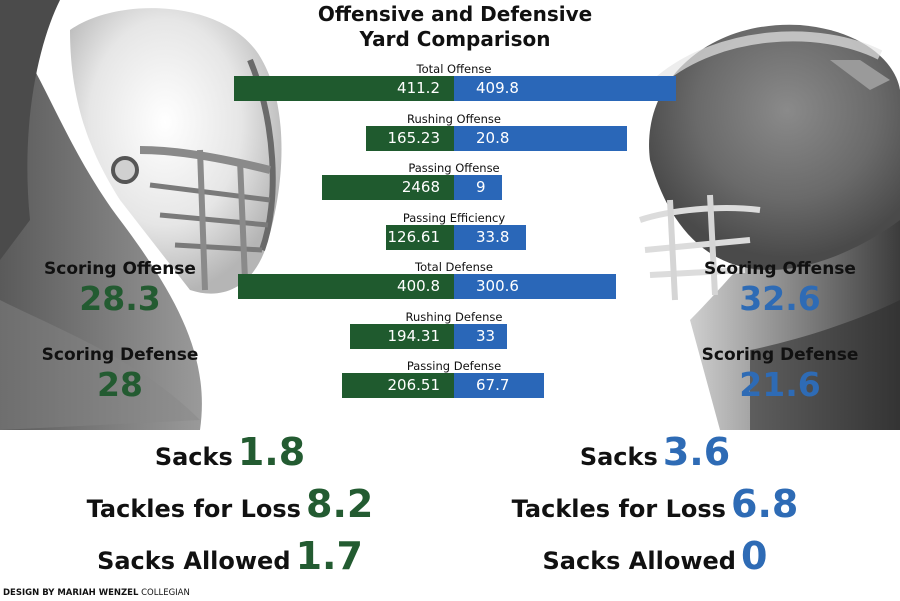  I want to click on left-sacks-value: 1.8, so click(271, 452).